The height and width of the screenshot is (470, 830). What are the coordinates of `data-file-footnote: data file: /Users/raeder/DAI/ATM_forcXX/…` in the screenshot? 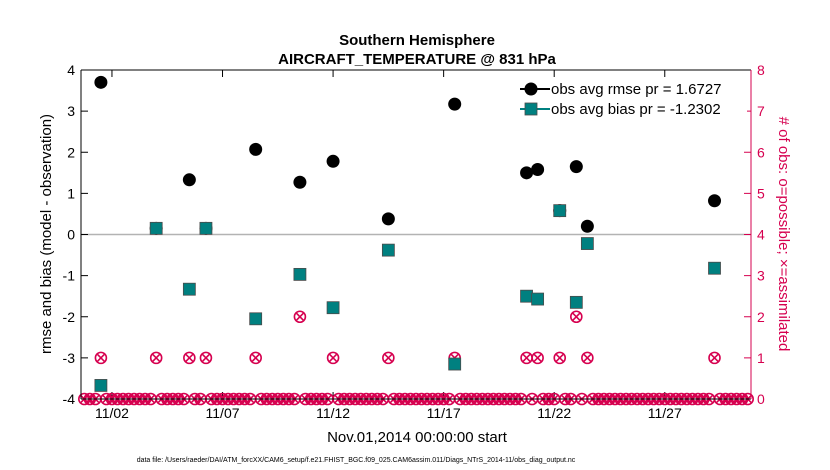 It's located at (356, 460).